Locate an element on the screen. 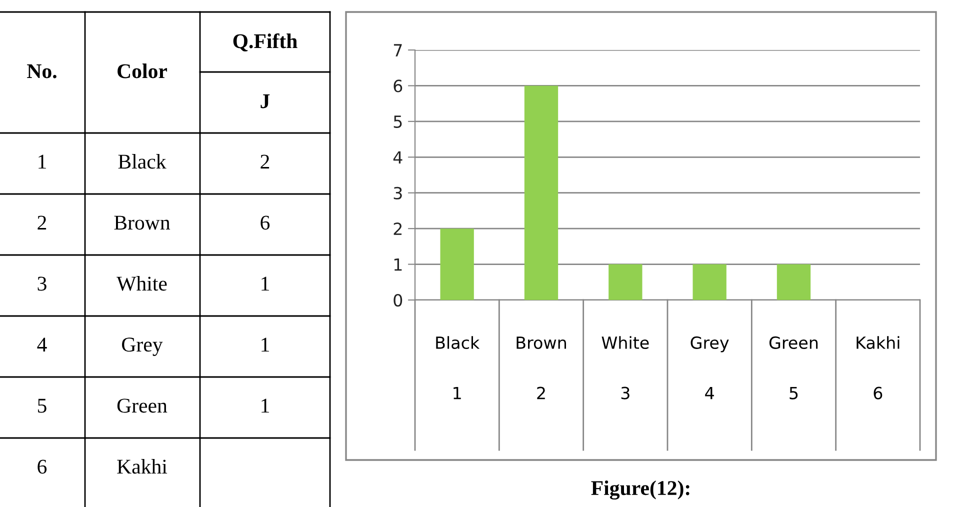 Image resolution: width=953 pixels, height=507 pixels. y-tick-label: 6 is located at coordinates (398, 86).